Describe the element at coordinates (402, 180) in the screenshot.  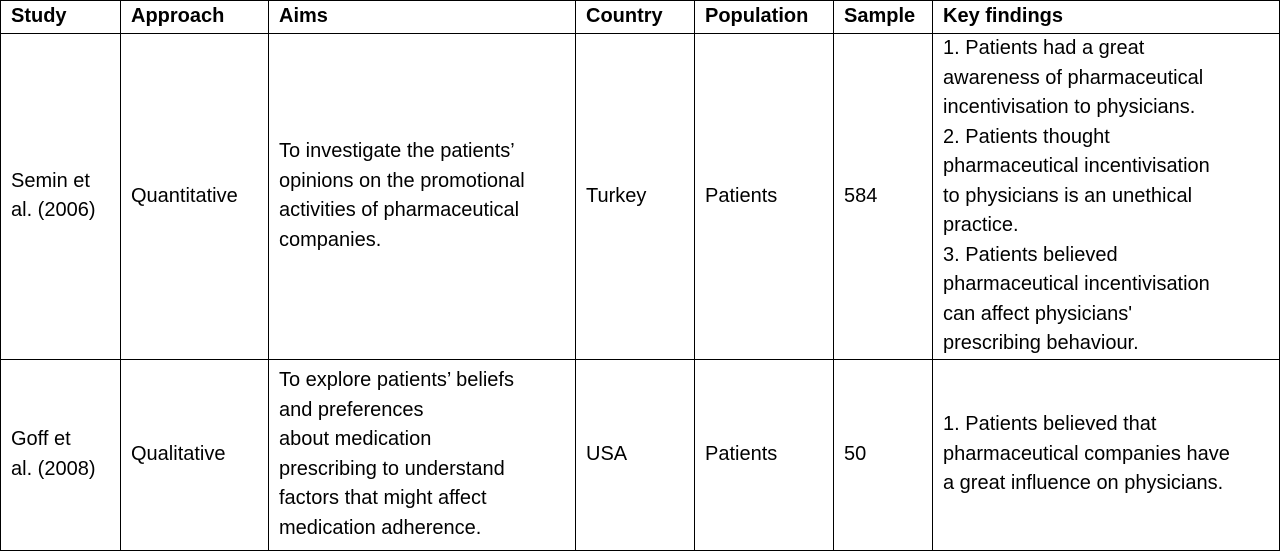
I see `aims-line: opinions on the promotional` at that location.